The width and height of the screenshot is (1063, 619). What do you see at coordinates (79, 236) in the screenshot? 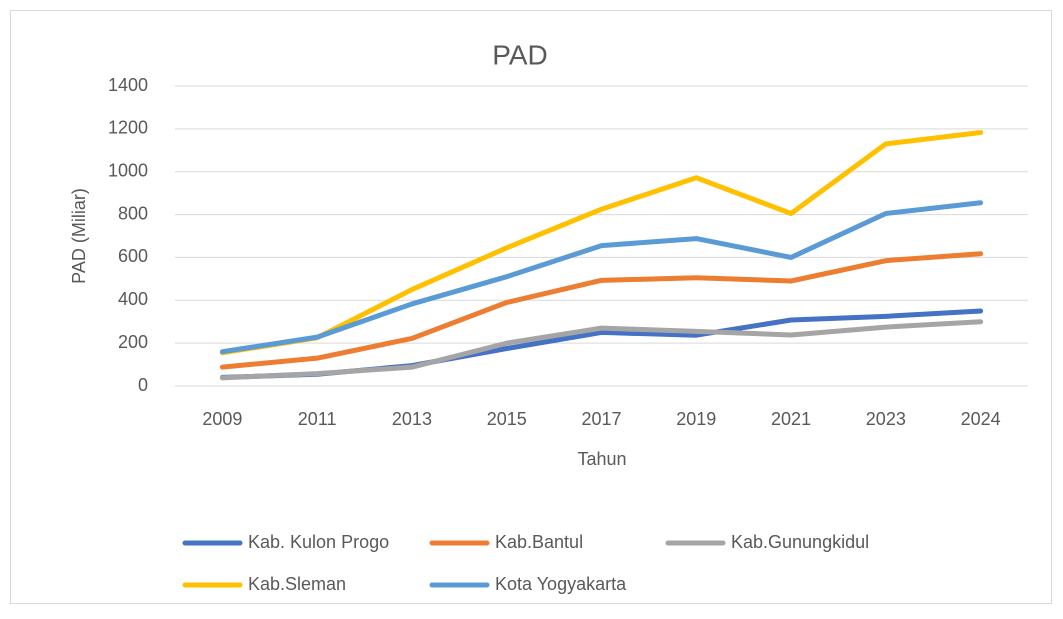
I see `y-axis-title: PAD (Miliar)` at bounding box center [79, 236].